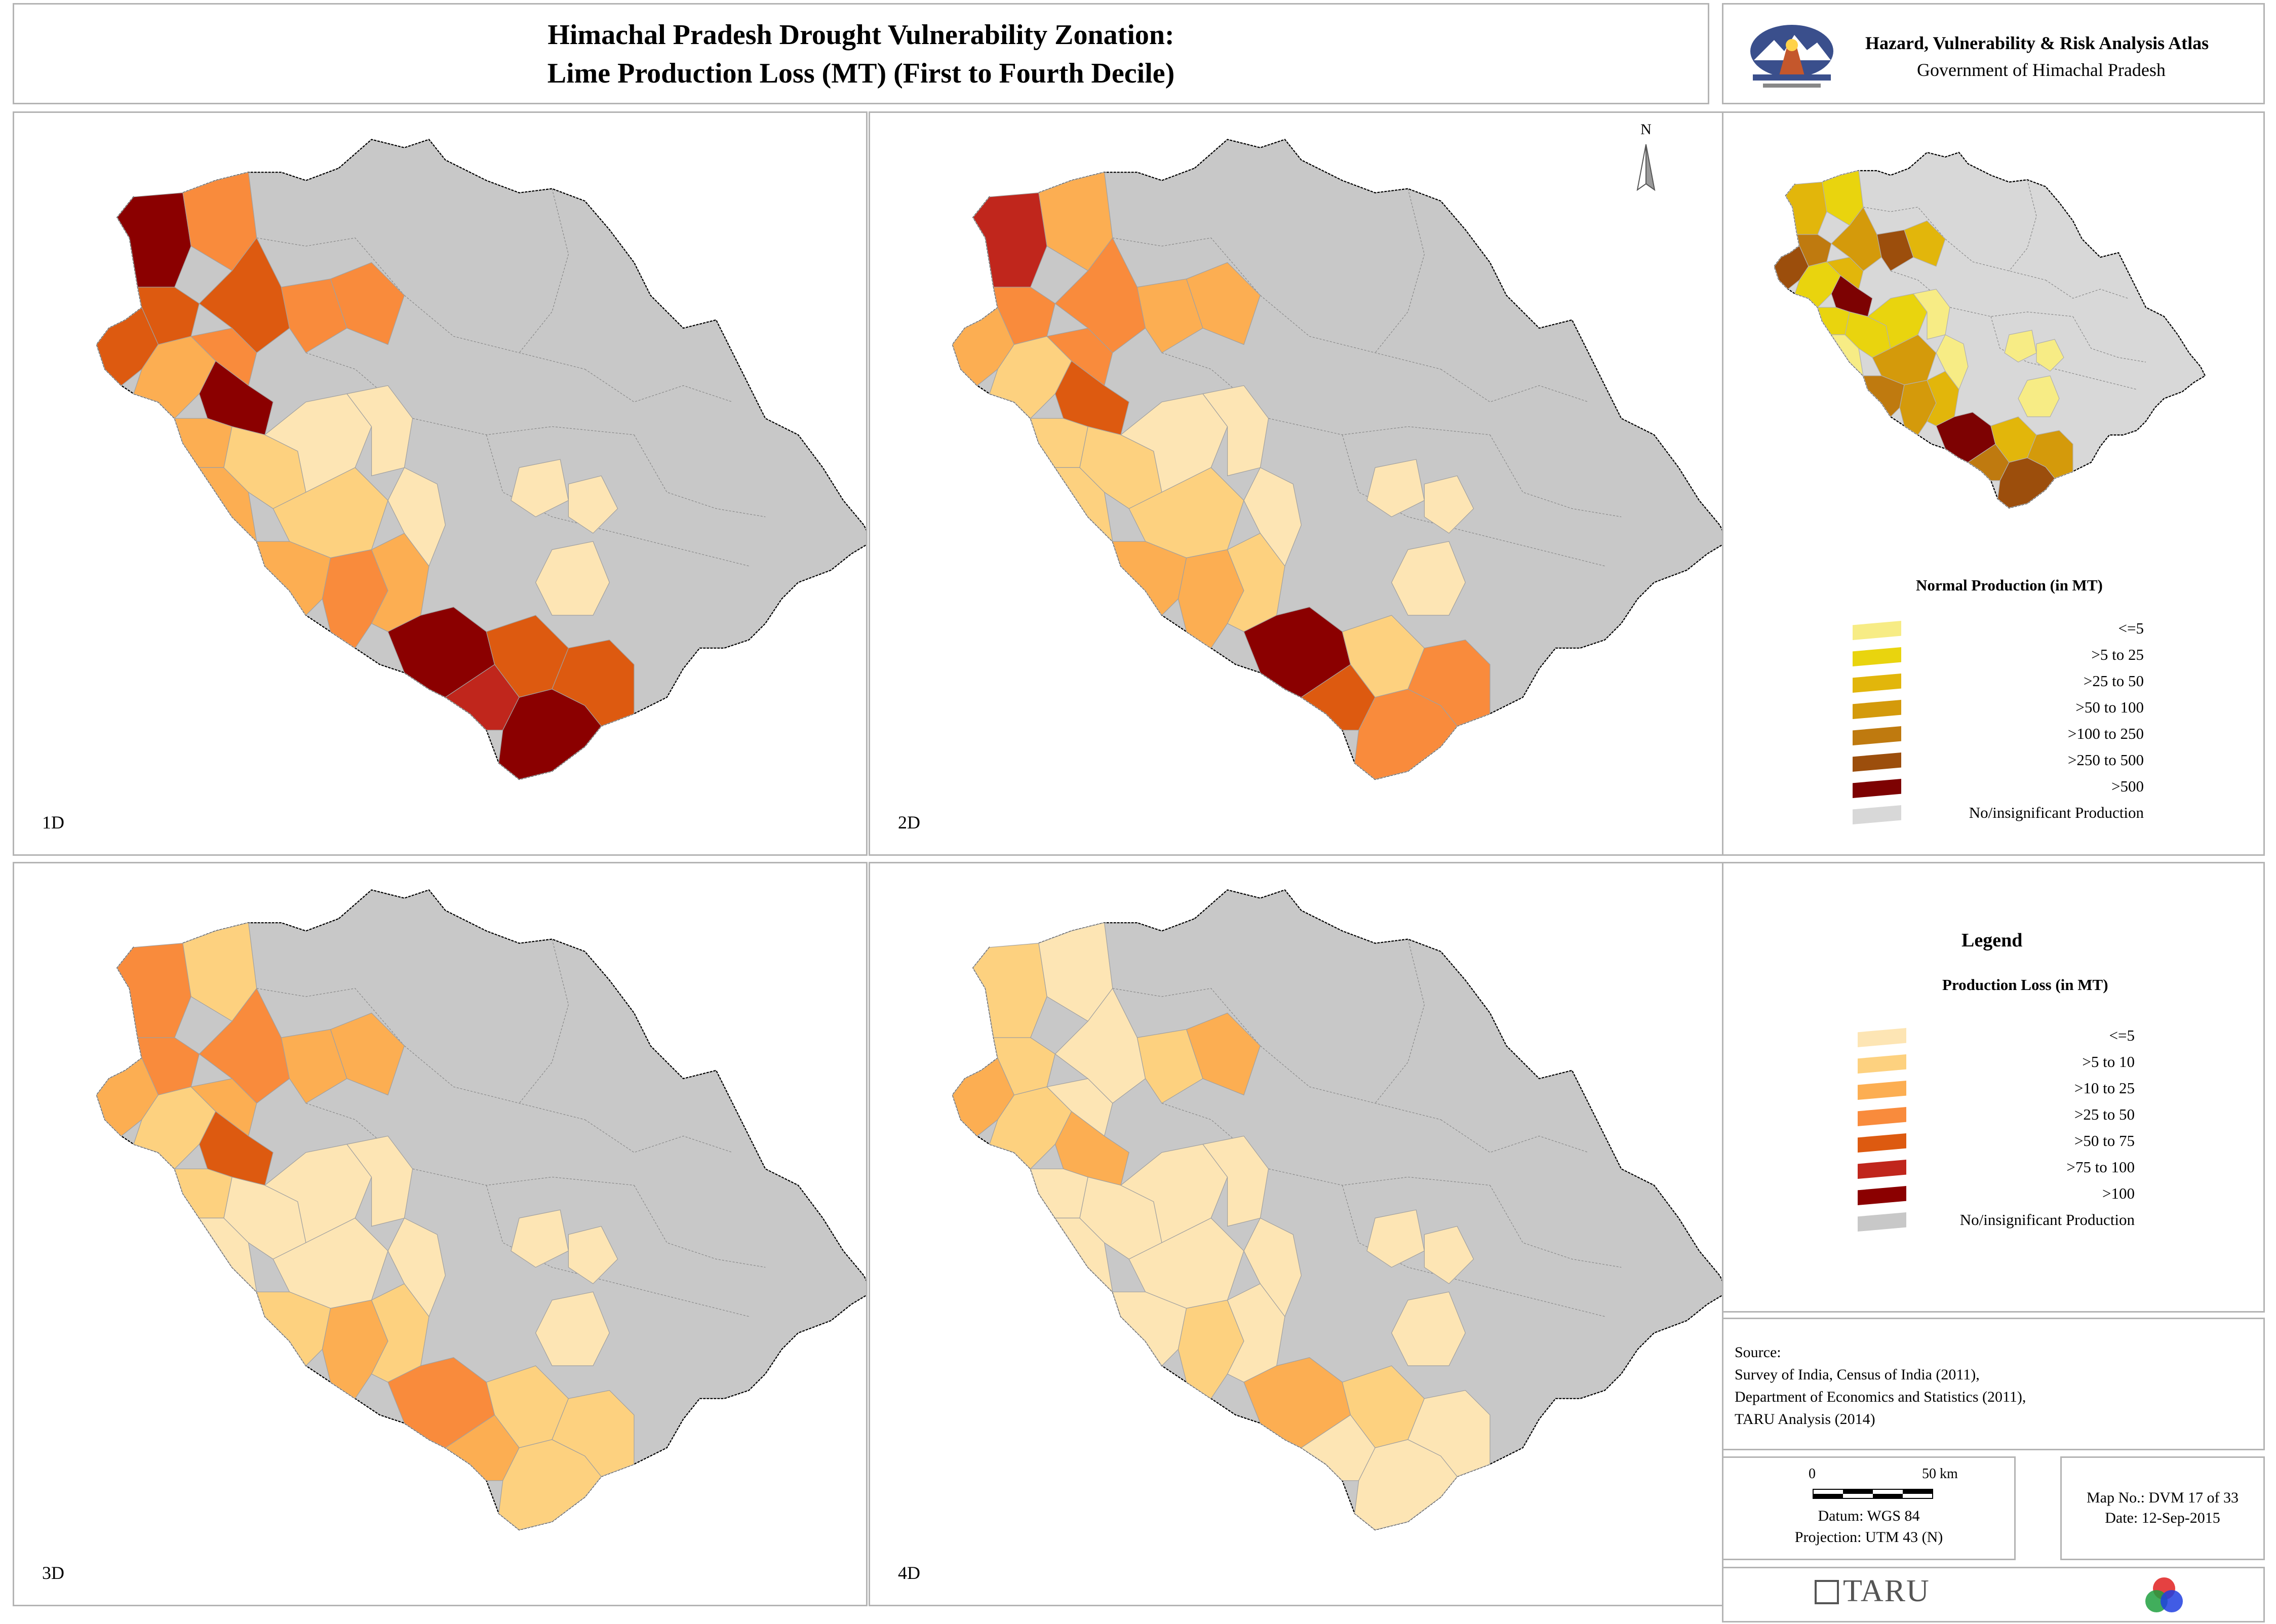 This screenshot has height=1624, width=2276. I want to click on map-number: Map No.: DVM 17 of 33, so click(2163, 1497).